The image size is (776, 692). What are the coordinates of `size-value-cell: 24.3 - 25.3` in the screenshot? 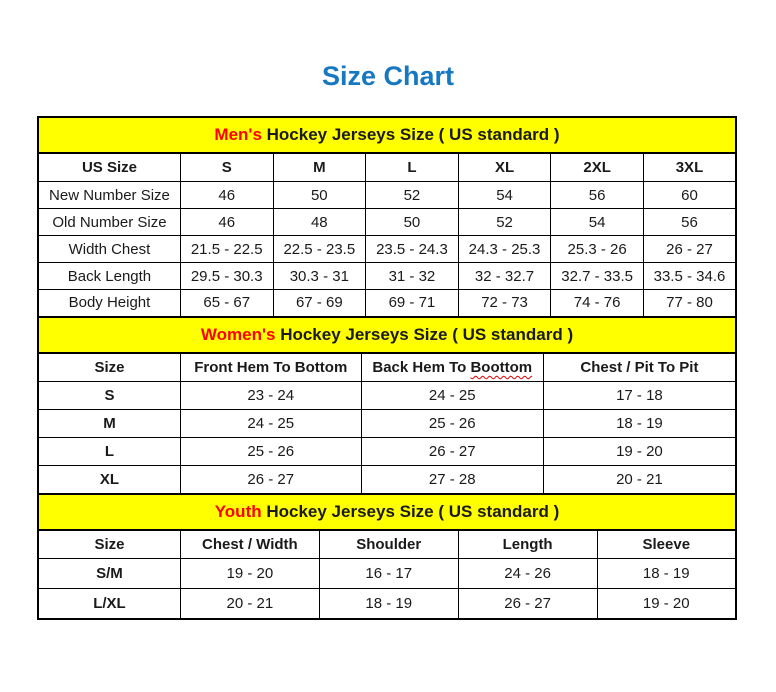 It's located at (504, 249).